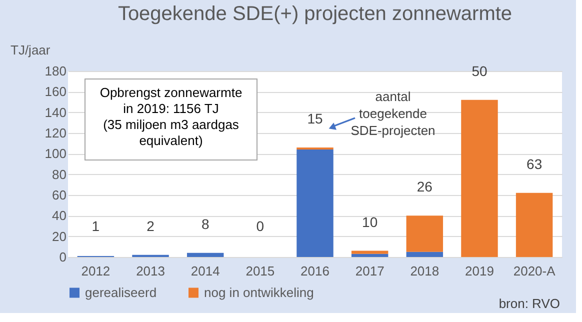 This screenshot has width=582, height=322. What do you see at coordinates (59, 174) in the screenshot?
I see `y-tick-label: 80` at bounding box center [59, 174].